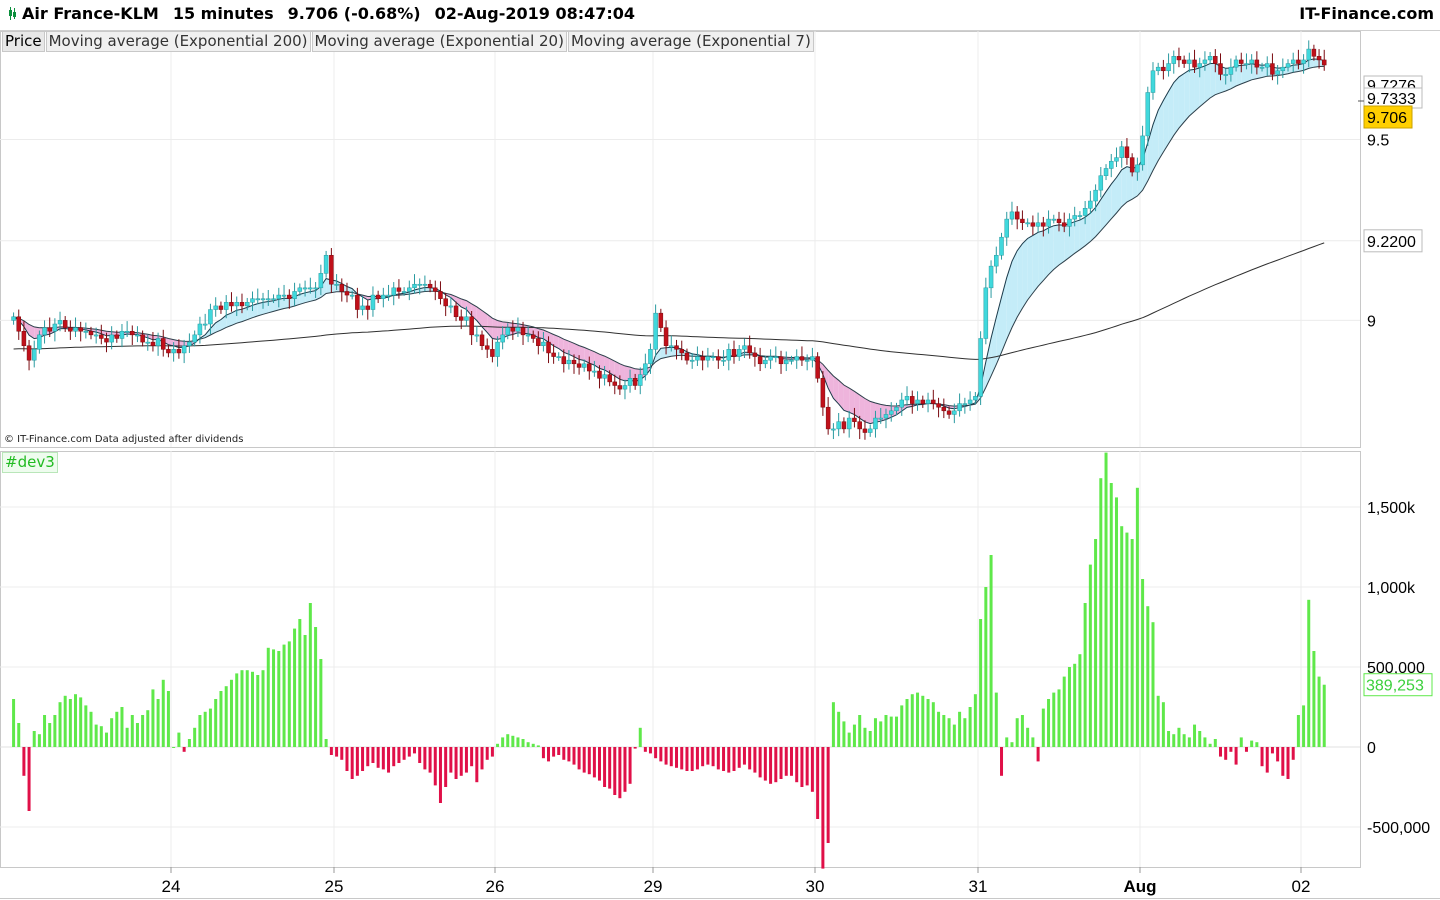  Describe the element at coordinates (30, 462) in the screenshot. I see `indicator-label: #dev3` at that location.